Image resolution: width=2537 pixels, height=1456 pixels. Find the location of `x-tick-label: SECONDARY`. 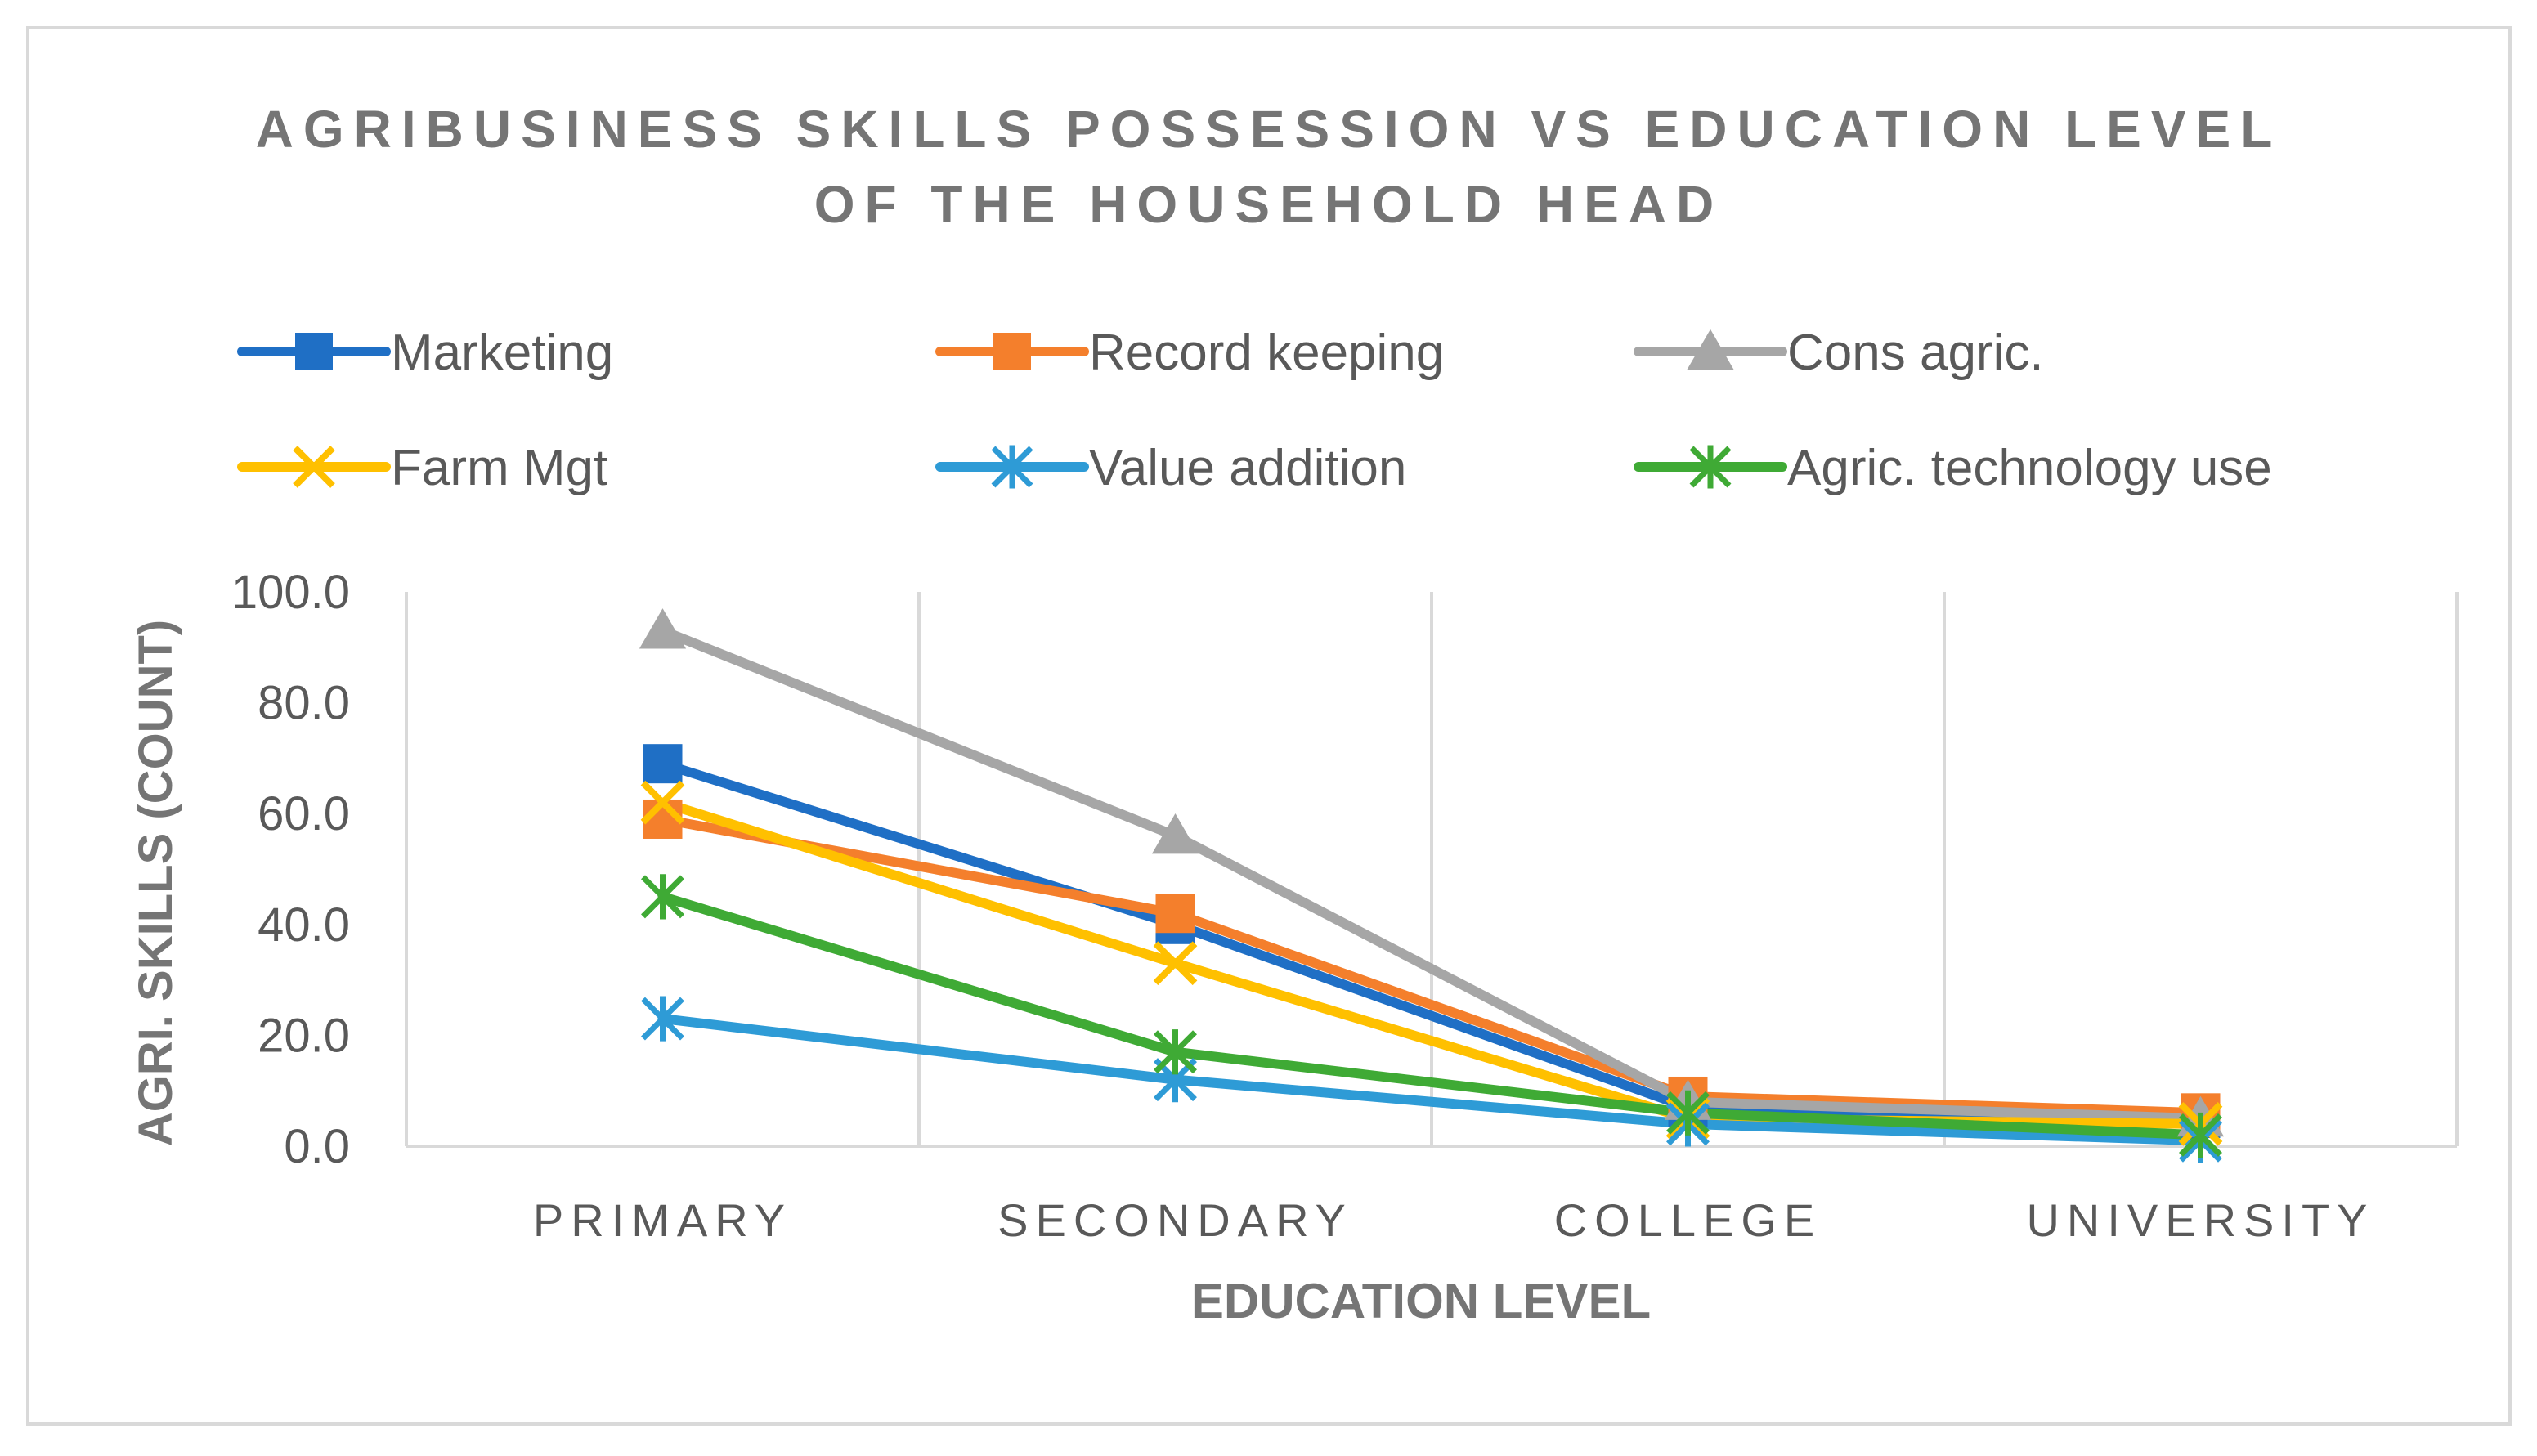

x-tick-label: SECONDARY is located at coordinates (1175, 1220).